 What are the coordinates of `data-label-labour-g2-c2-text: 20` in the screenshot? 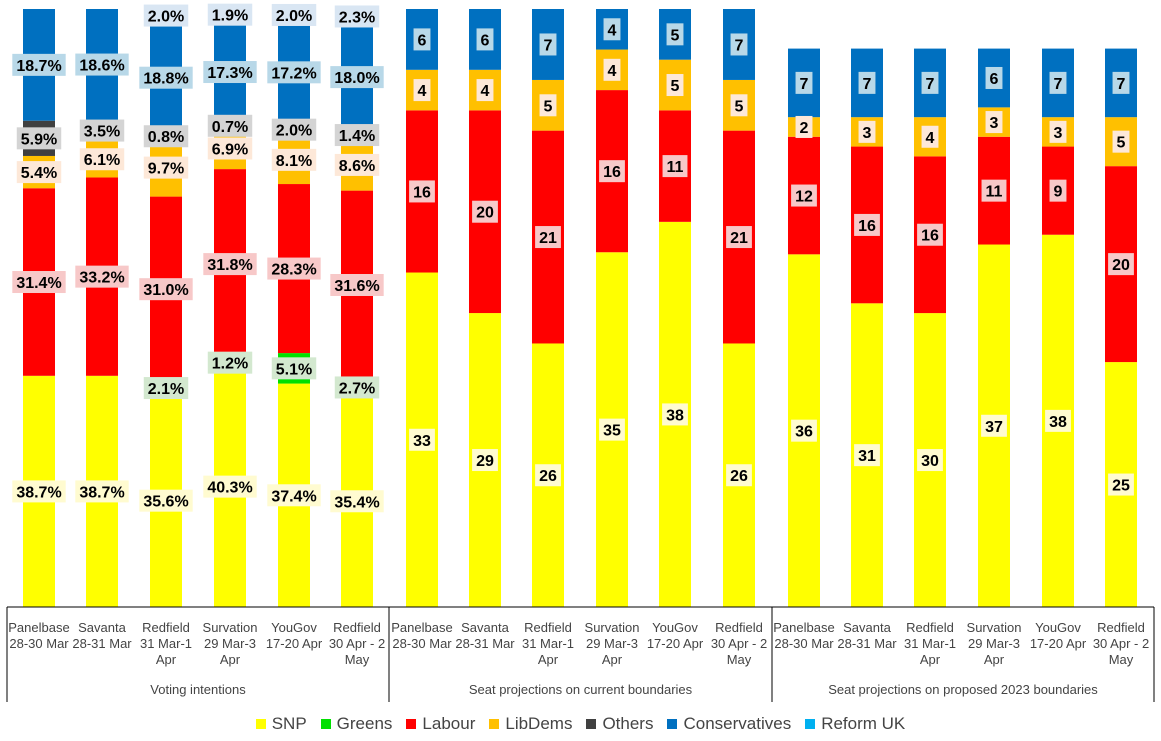 It's located at (485, 213).